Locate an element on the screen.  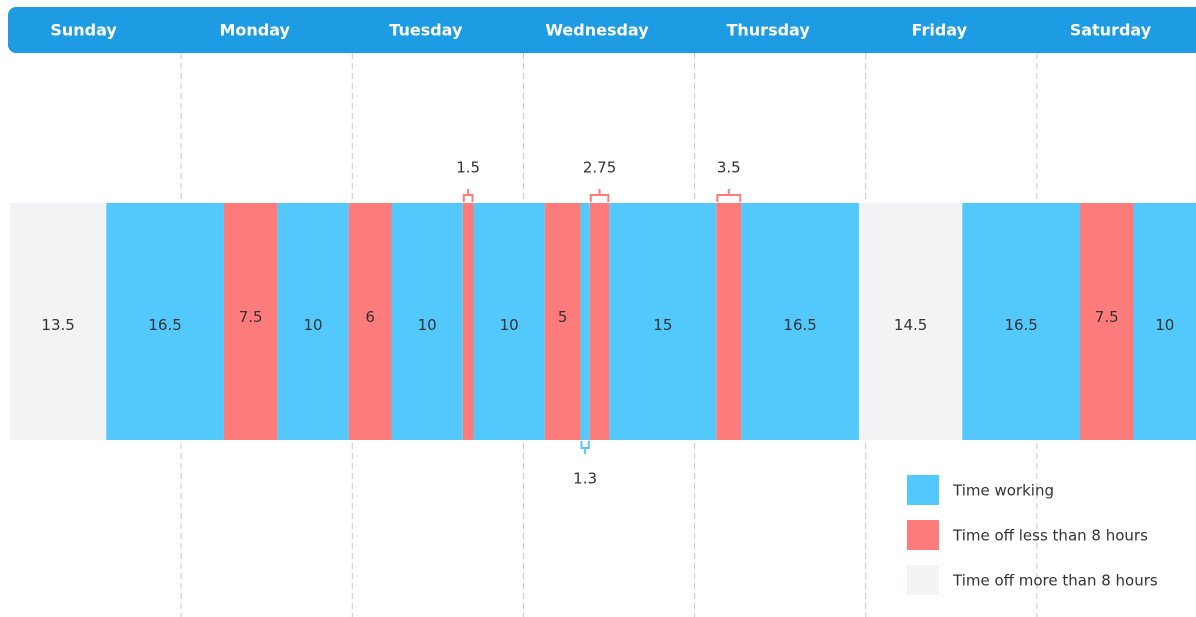
day-label: Sunday is located at coordinates (83, 30).